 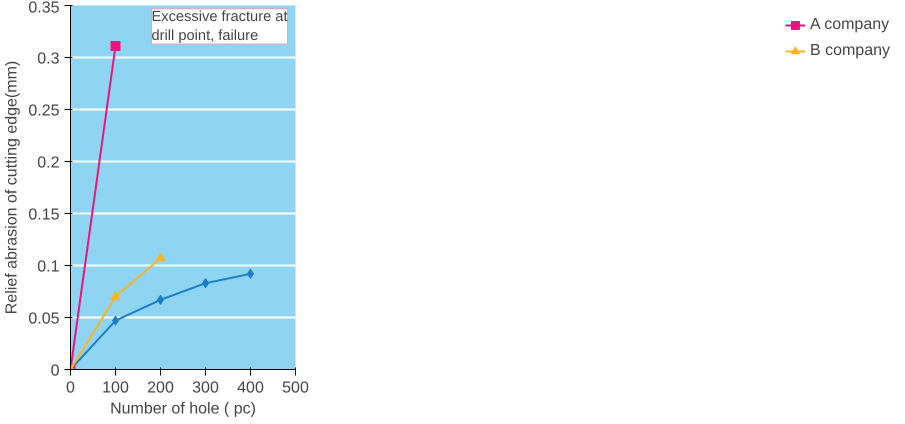 I want to click on legend-label: A company, so click(x=850, y=25).